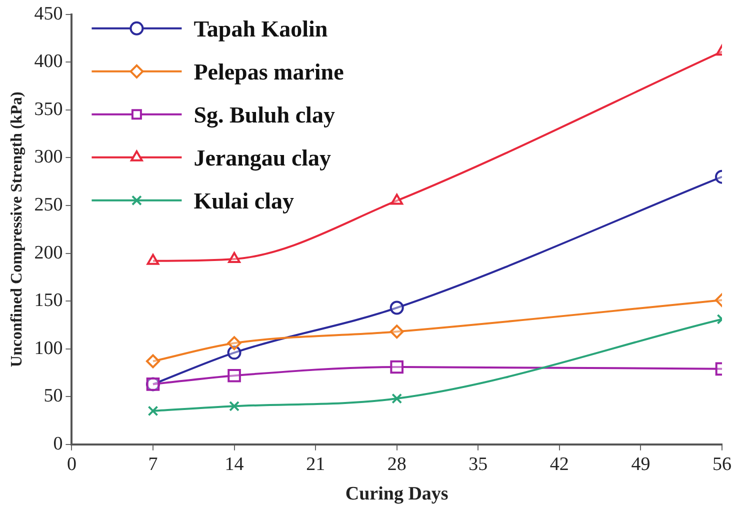 Image resolution: width=744 pixels, height=514 pixels. I want to click on x-tick-label: 28, so click(396, 464).